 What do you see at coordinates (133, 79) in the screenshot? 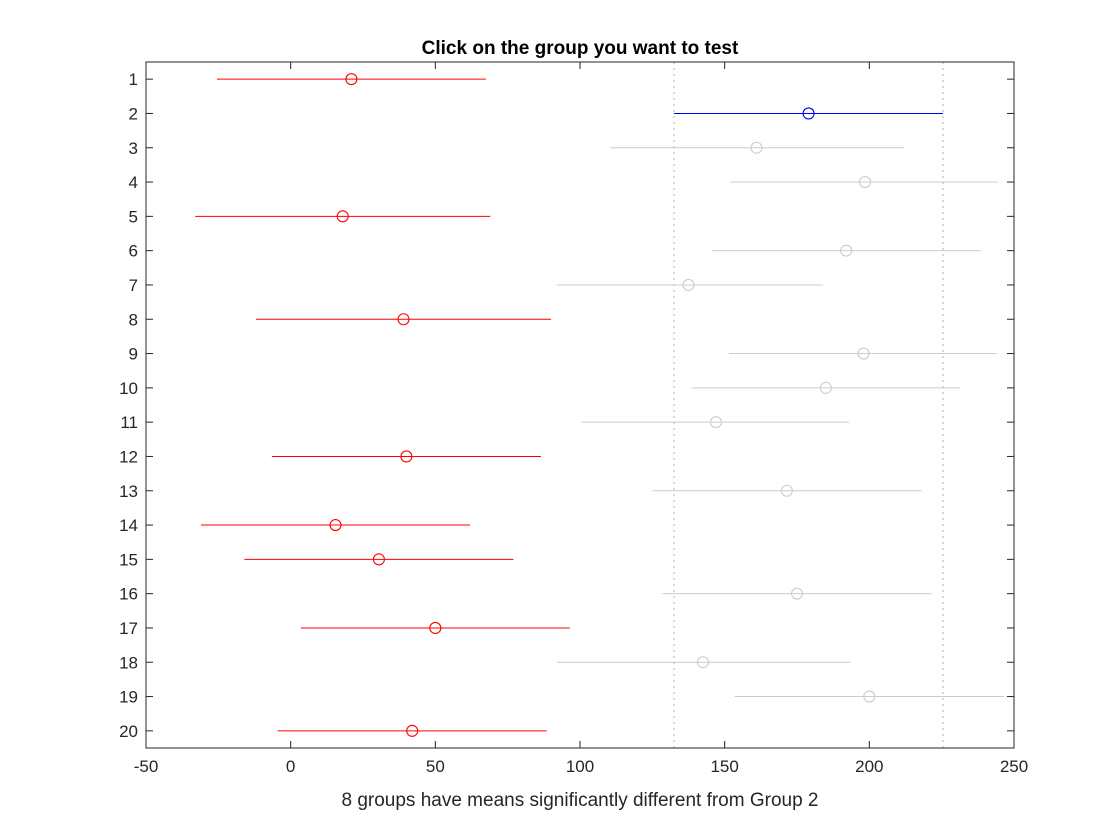
I see `y-tick-label: 1` at bounding box center [133, 79].